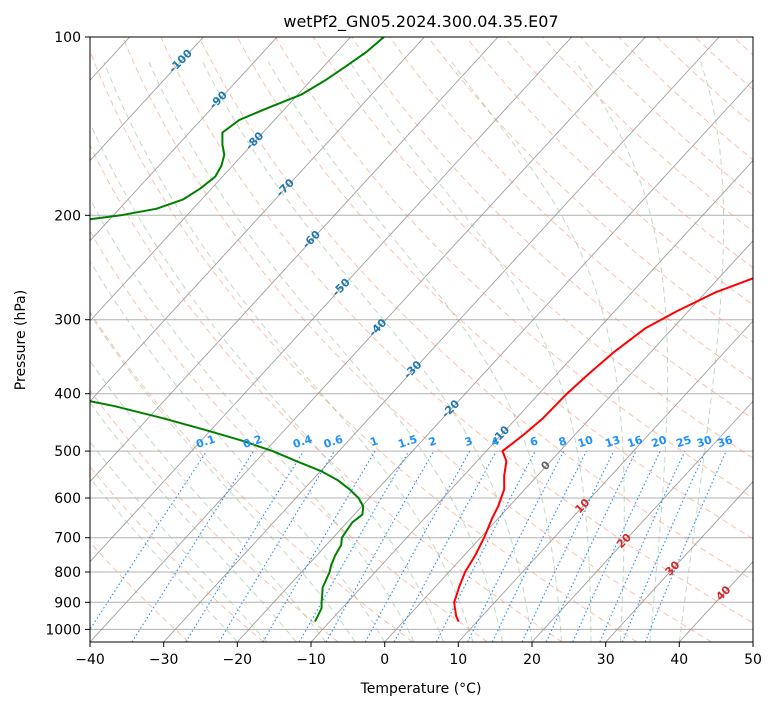  What do you see at coordinates (205, 442) in the screenshot?
I see `mixing-ratio-label: 0.1` at bounding box center [205, 442].